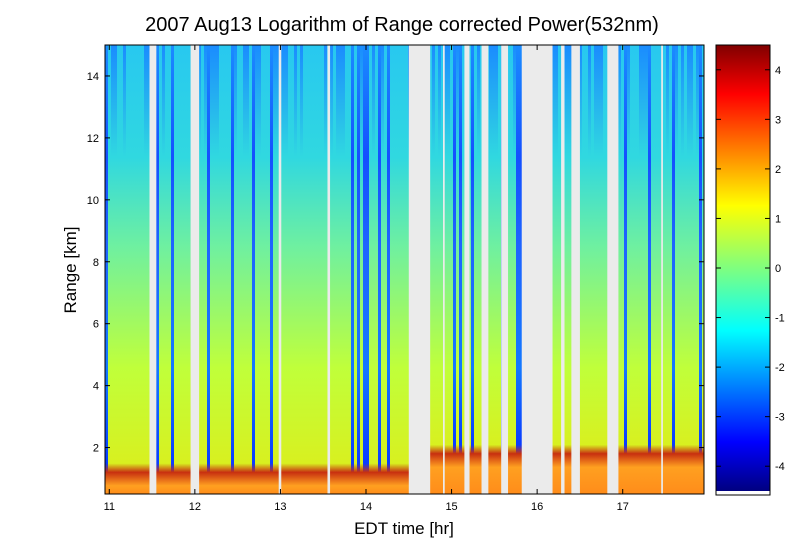 The image size is (796, 557). I want to click on colorbar-ticks: -4 -3 -2 -1 0 1 2 3 4, so click(750, 269).